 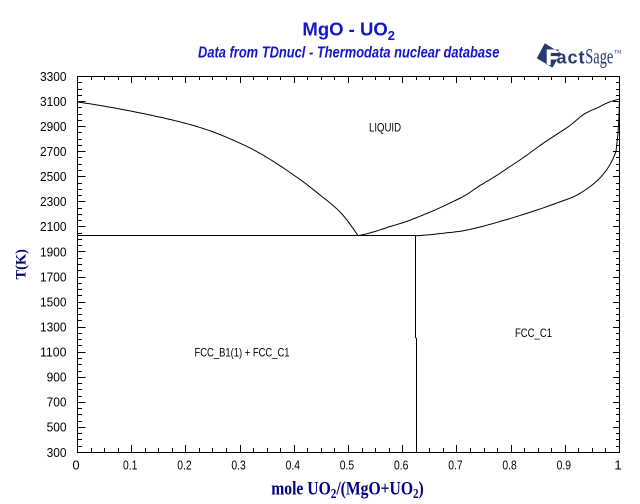 I want to click on svg-text: FCC_B1(1) + FCC_C1, so click(x=242, y=353).